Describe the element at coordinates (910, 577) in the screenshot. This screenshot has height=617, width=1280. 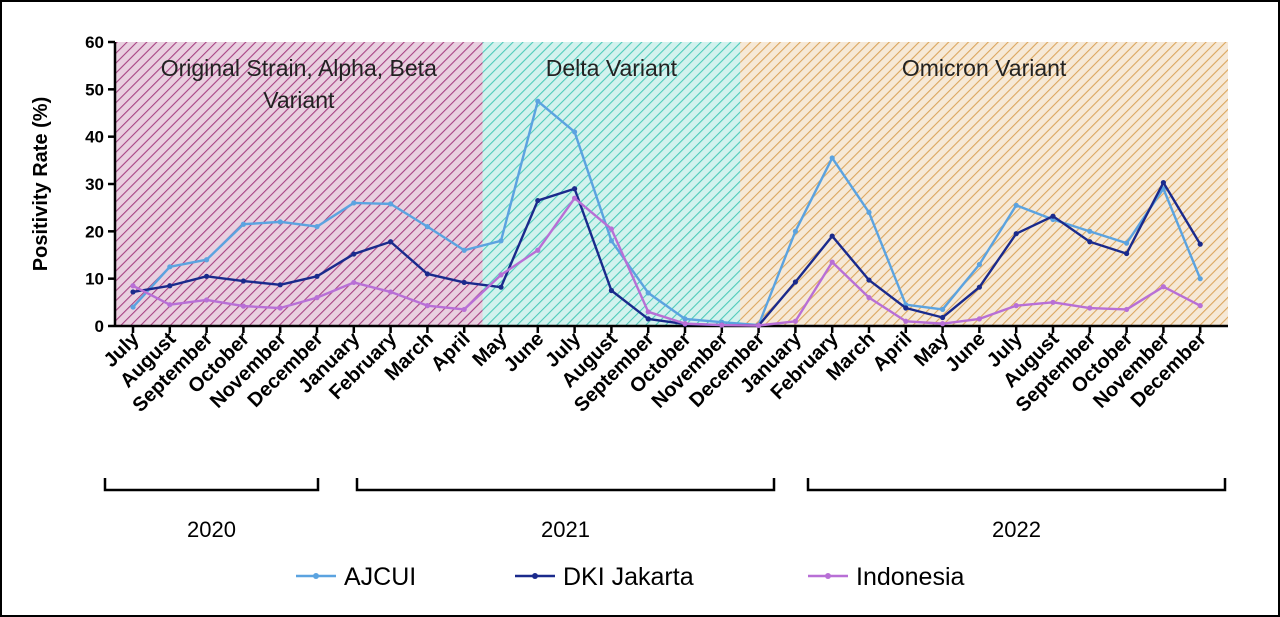
I see `legend-label: Indonesia` at that location.